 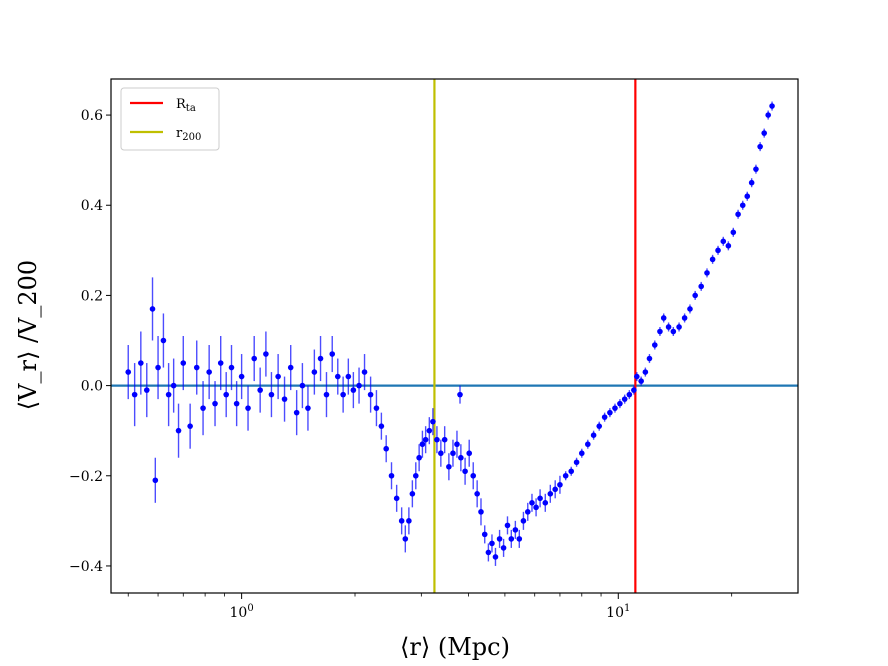 I want to click on y-tick-label: −0.2, so click(x=86, y=477).